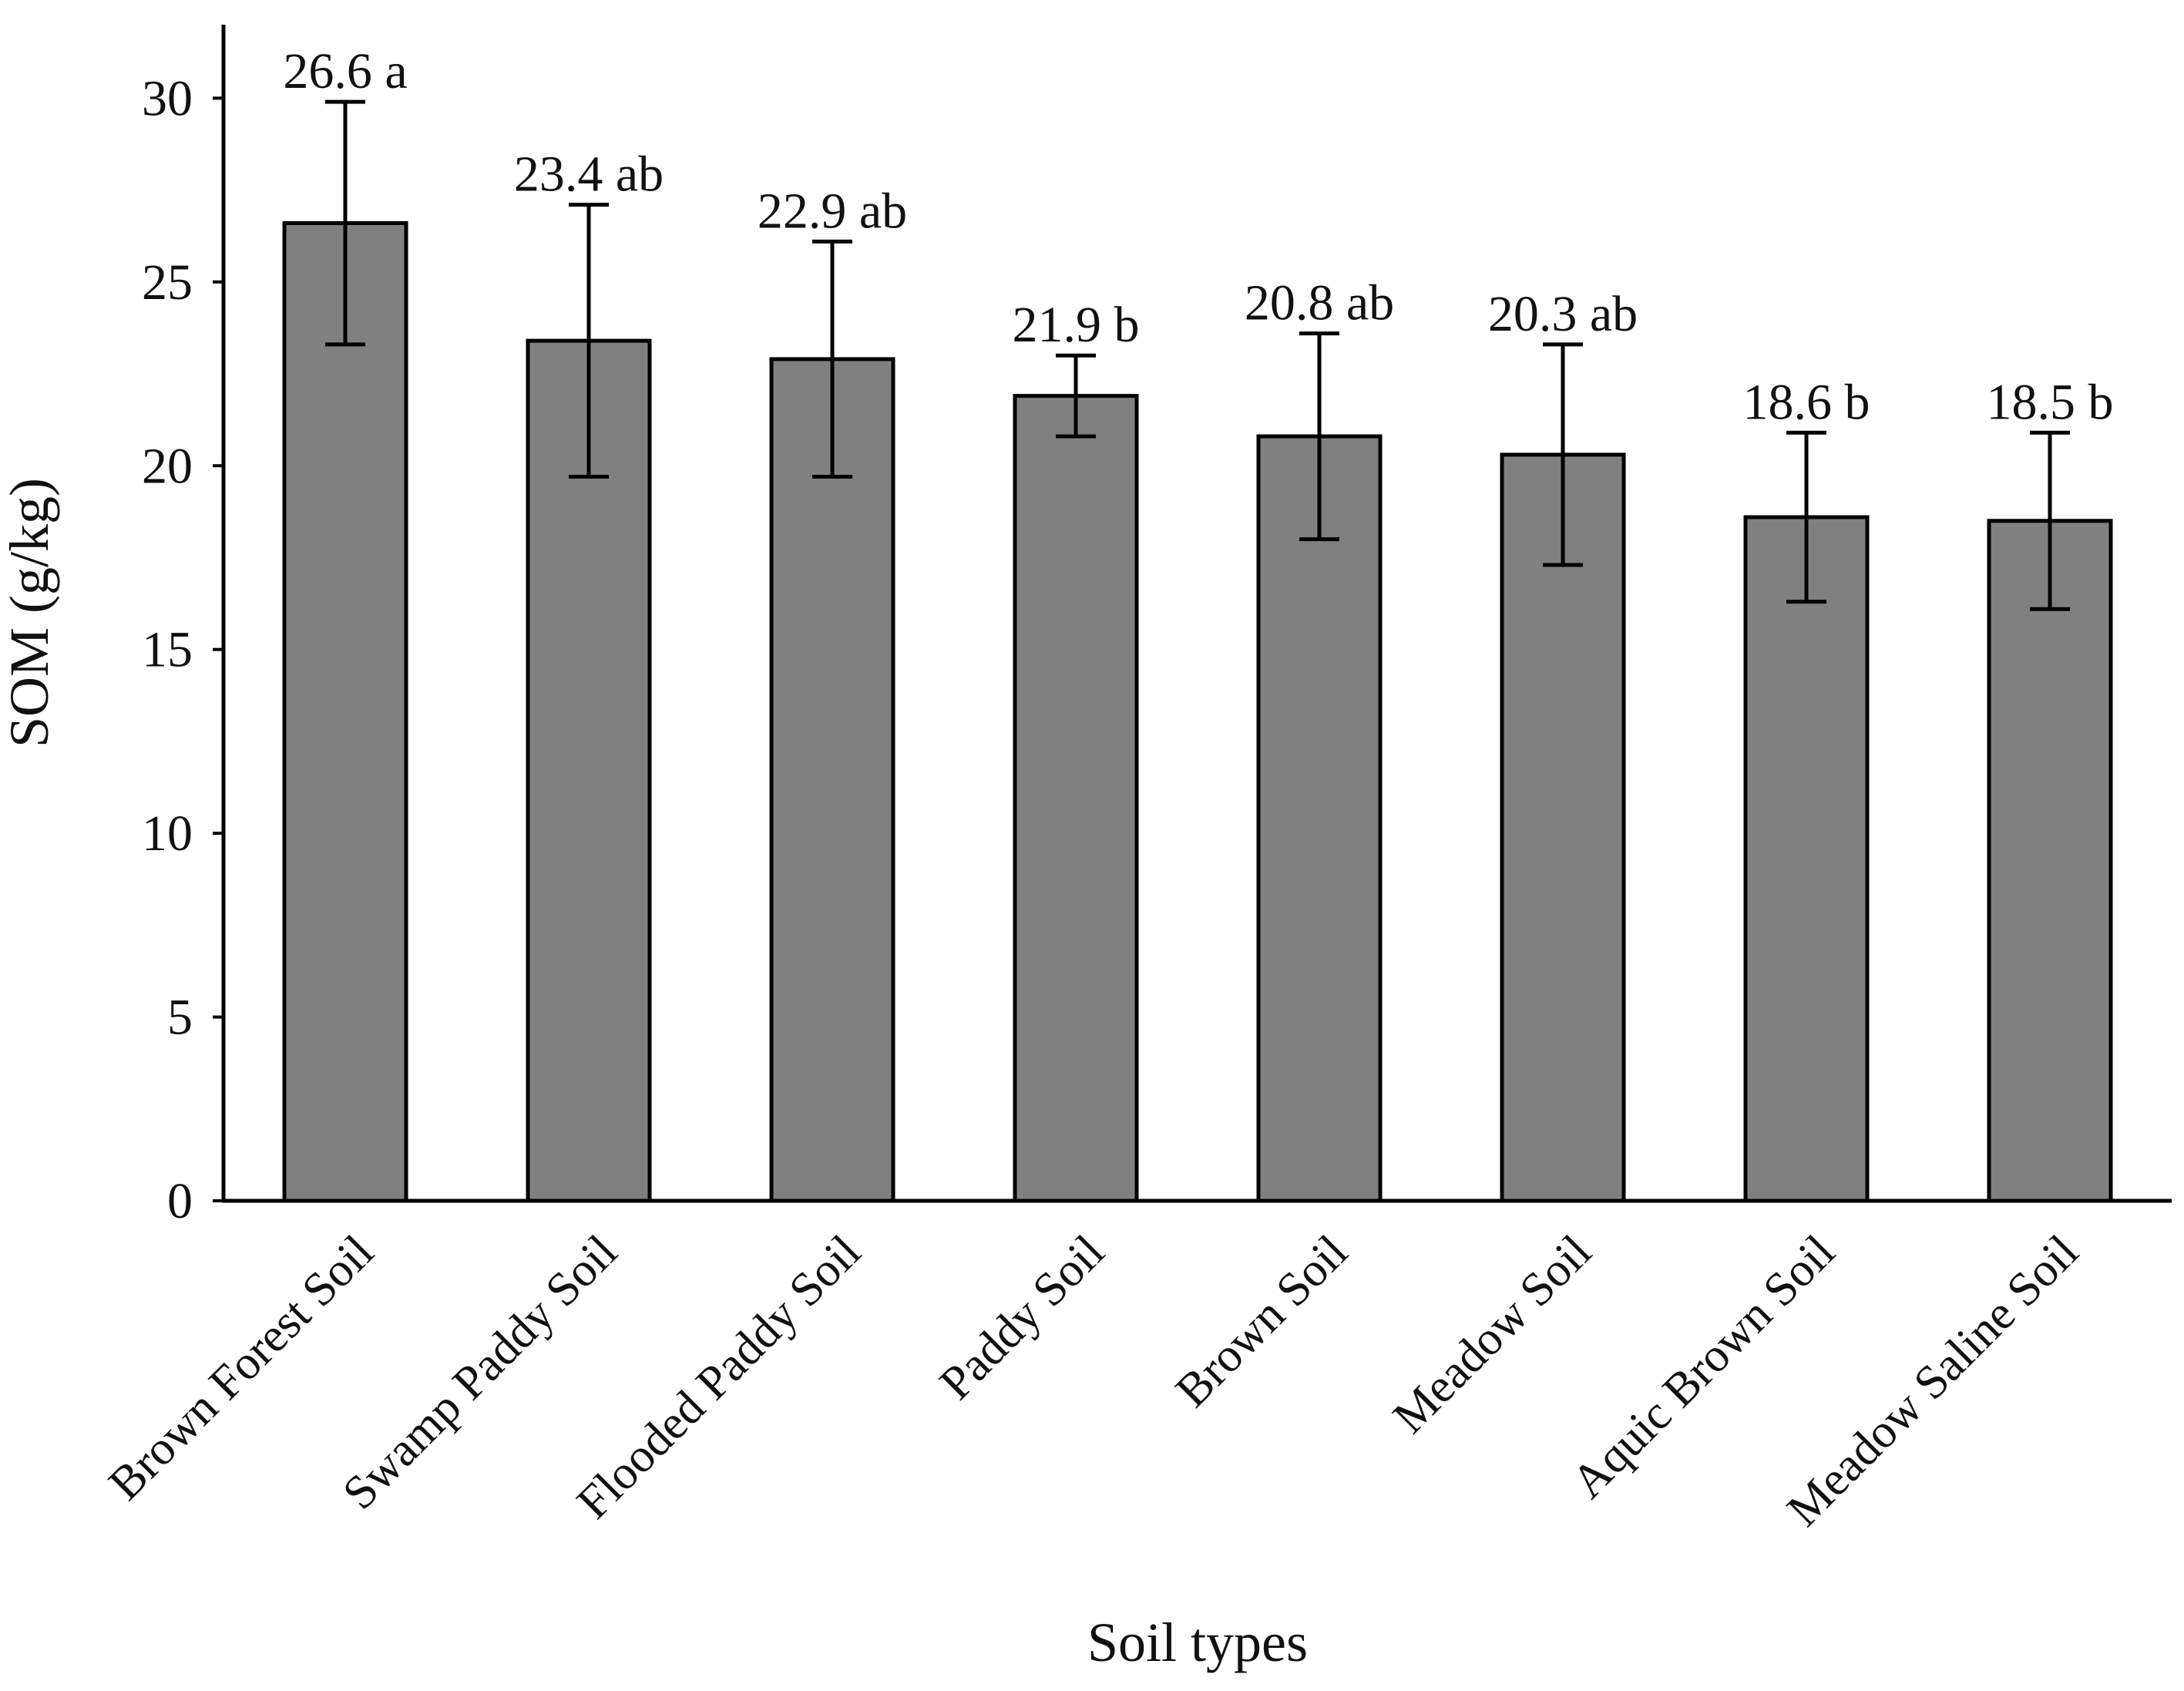 The image size is (2184, 1691). I want to click on x-tick-label: Aquic Brown Soil, so click(1704, 1366).